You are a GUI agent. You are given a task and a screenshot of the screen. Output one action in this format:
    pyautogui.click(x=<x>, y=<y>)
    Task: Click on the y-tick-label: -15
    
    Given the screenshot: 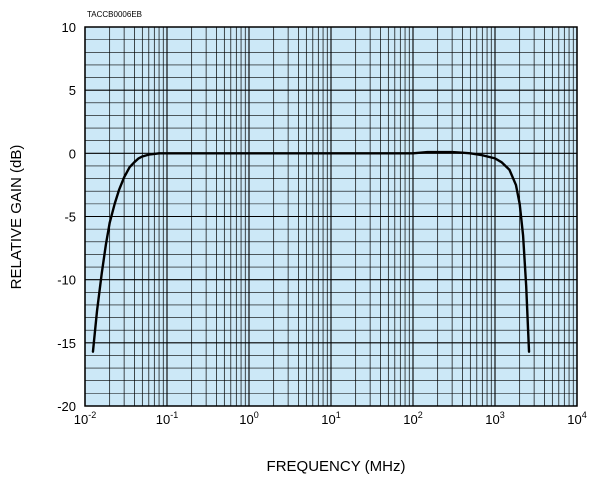 What is the action you would take?
    pyautogui.click(x=66, y=343)
    